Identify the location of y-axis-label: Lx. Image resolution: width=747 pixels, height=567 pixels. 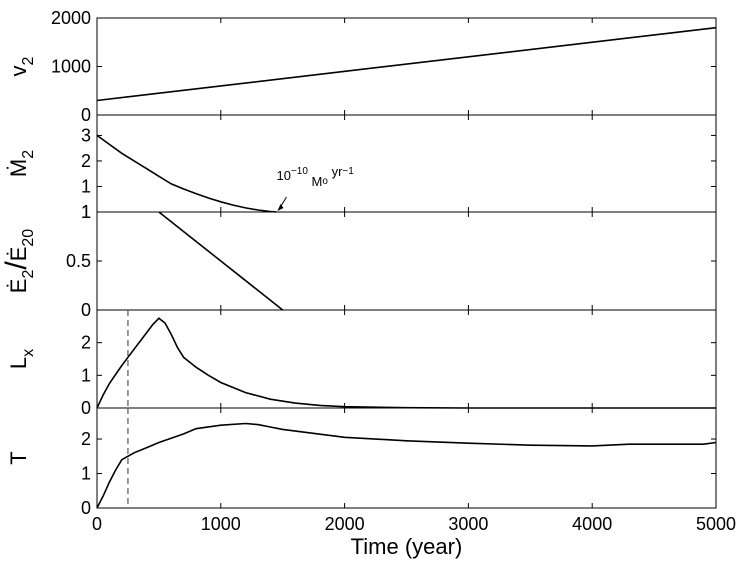
(21, 359).